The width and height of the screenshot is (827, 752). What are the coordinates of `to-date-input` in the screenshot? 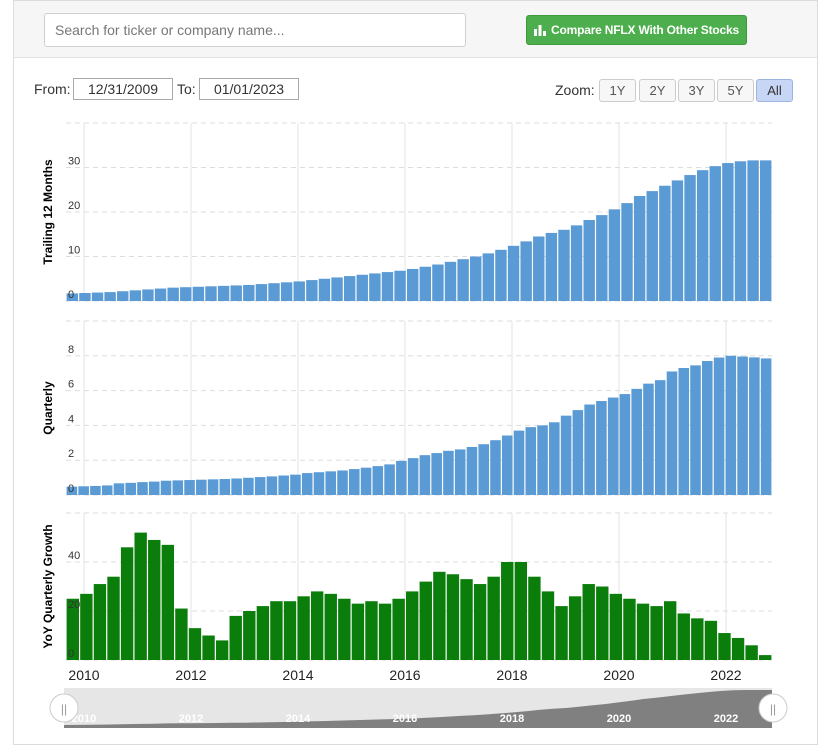 It's located at (249, 89).